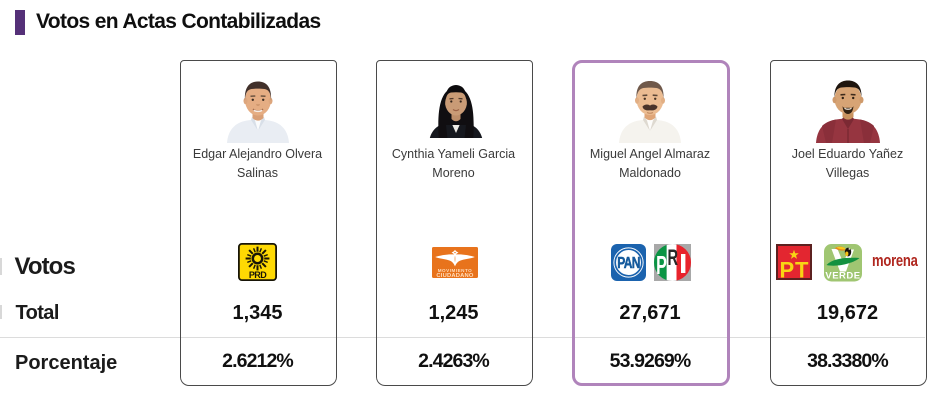  I want to click on svg-text: R, so click(673, 258).